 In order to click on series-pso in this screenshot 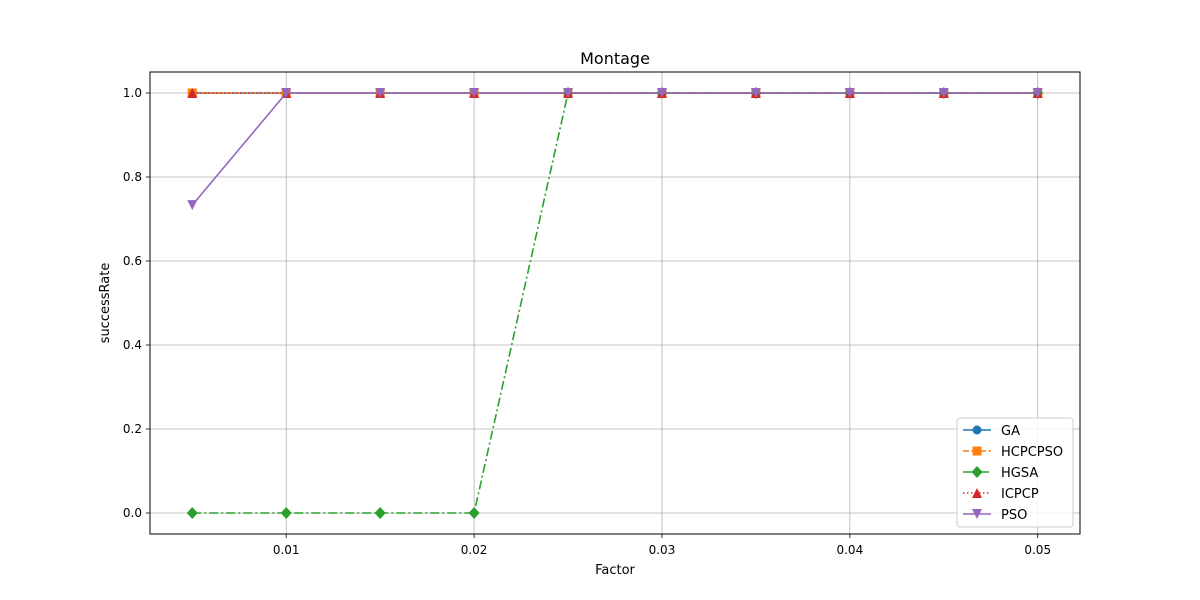, I will do `click(615, 149)`.